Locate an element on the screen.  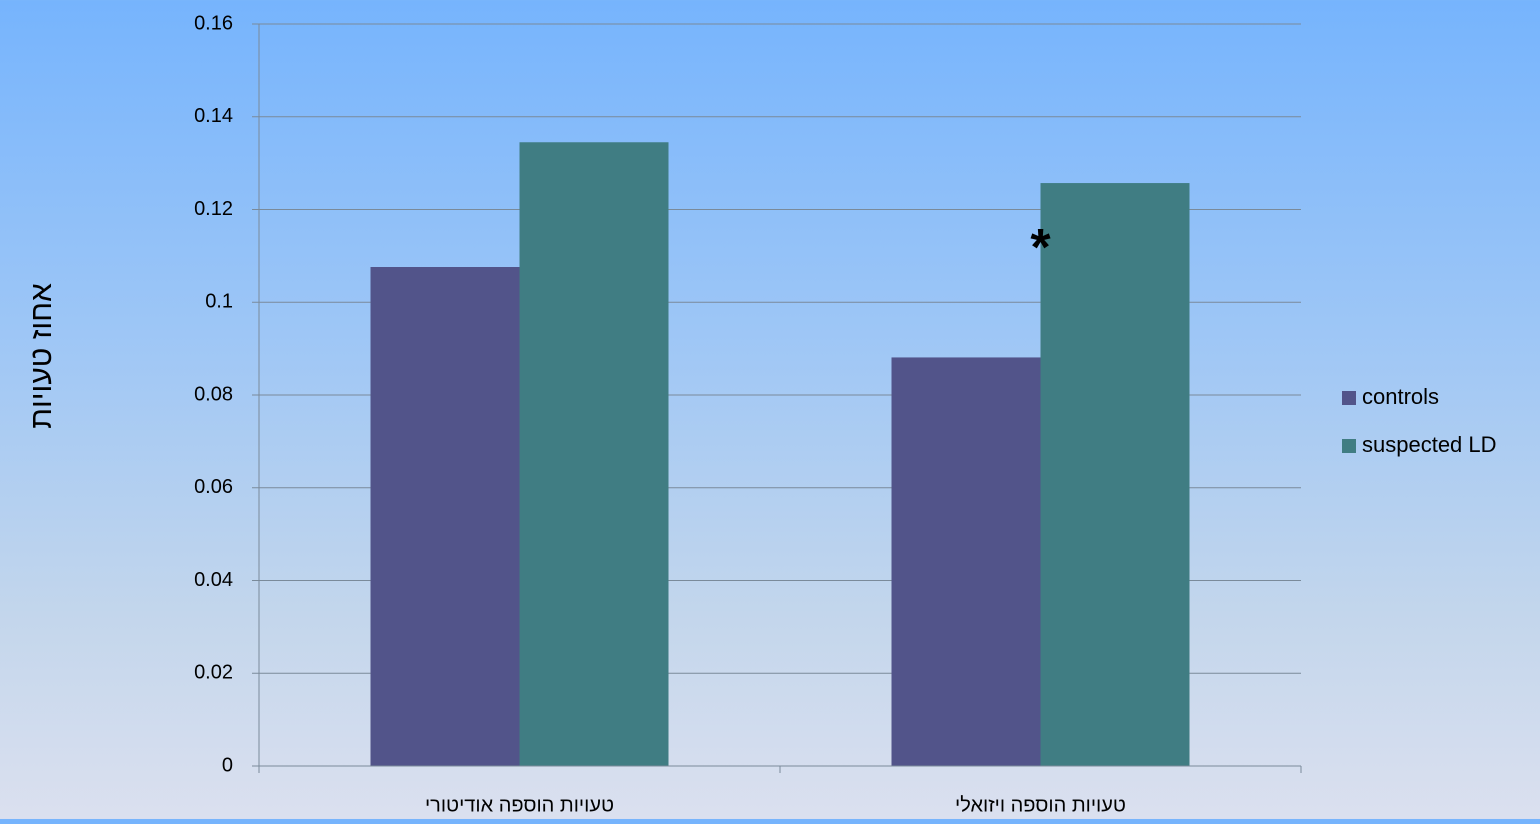
y-tick-label: 0.02 is located at coordinates (213, 673).